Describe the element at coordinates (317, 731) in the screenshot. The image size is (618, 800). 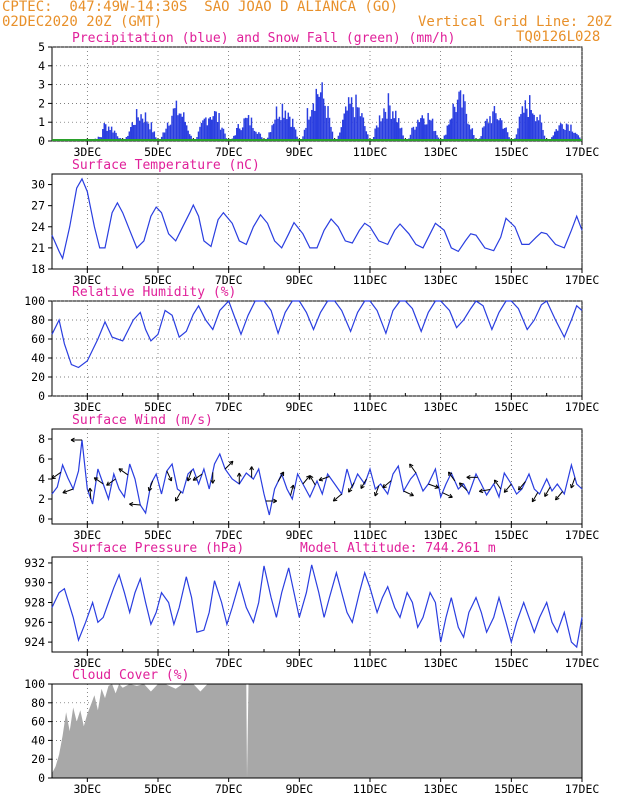
I see `cloud-cover-area` at that location.